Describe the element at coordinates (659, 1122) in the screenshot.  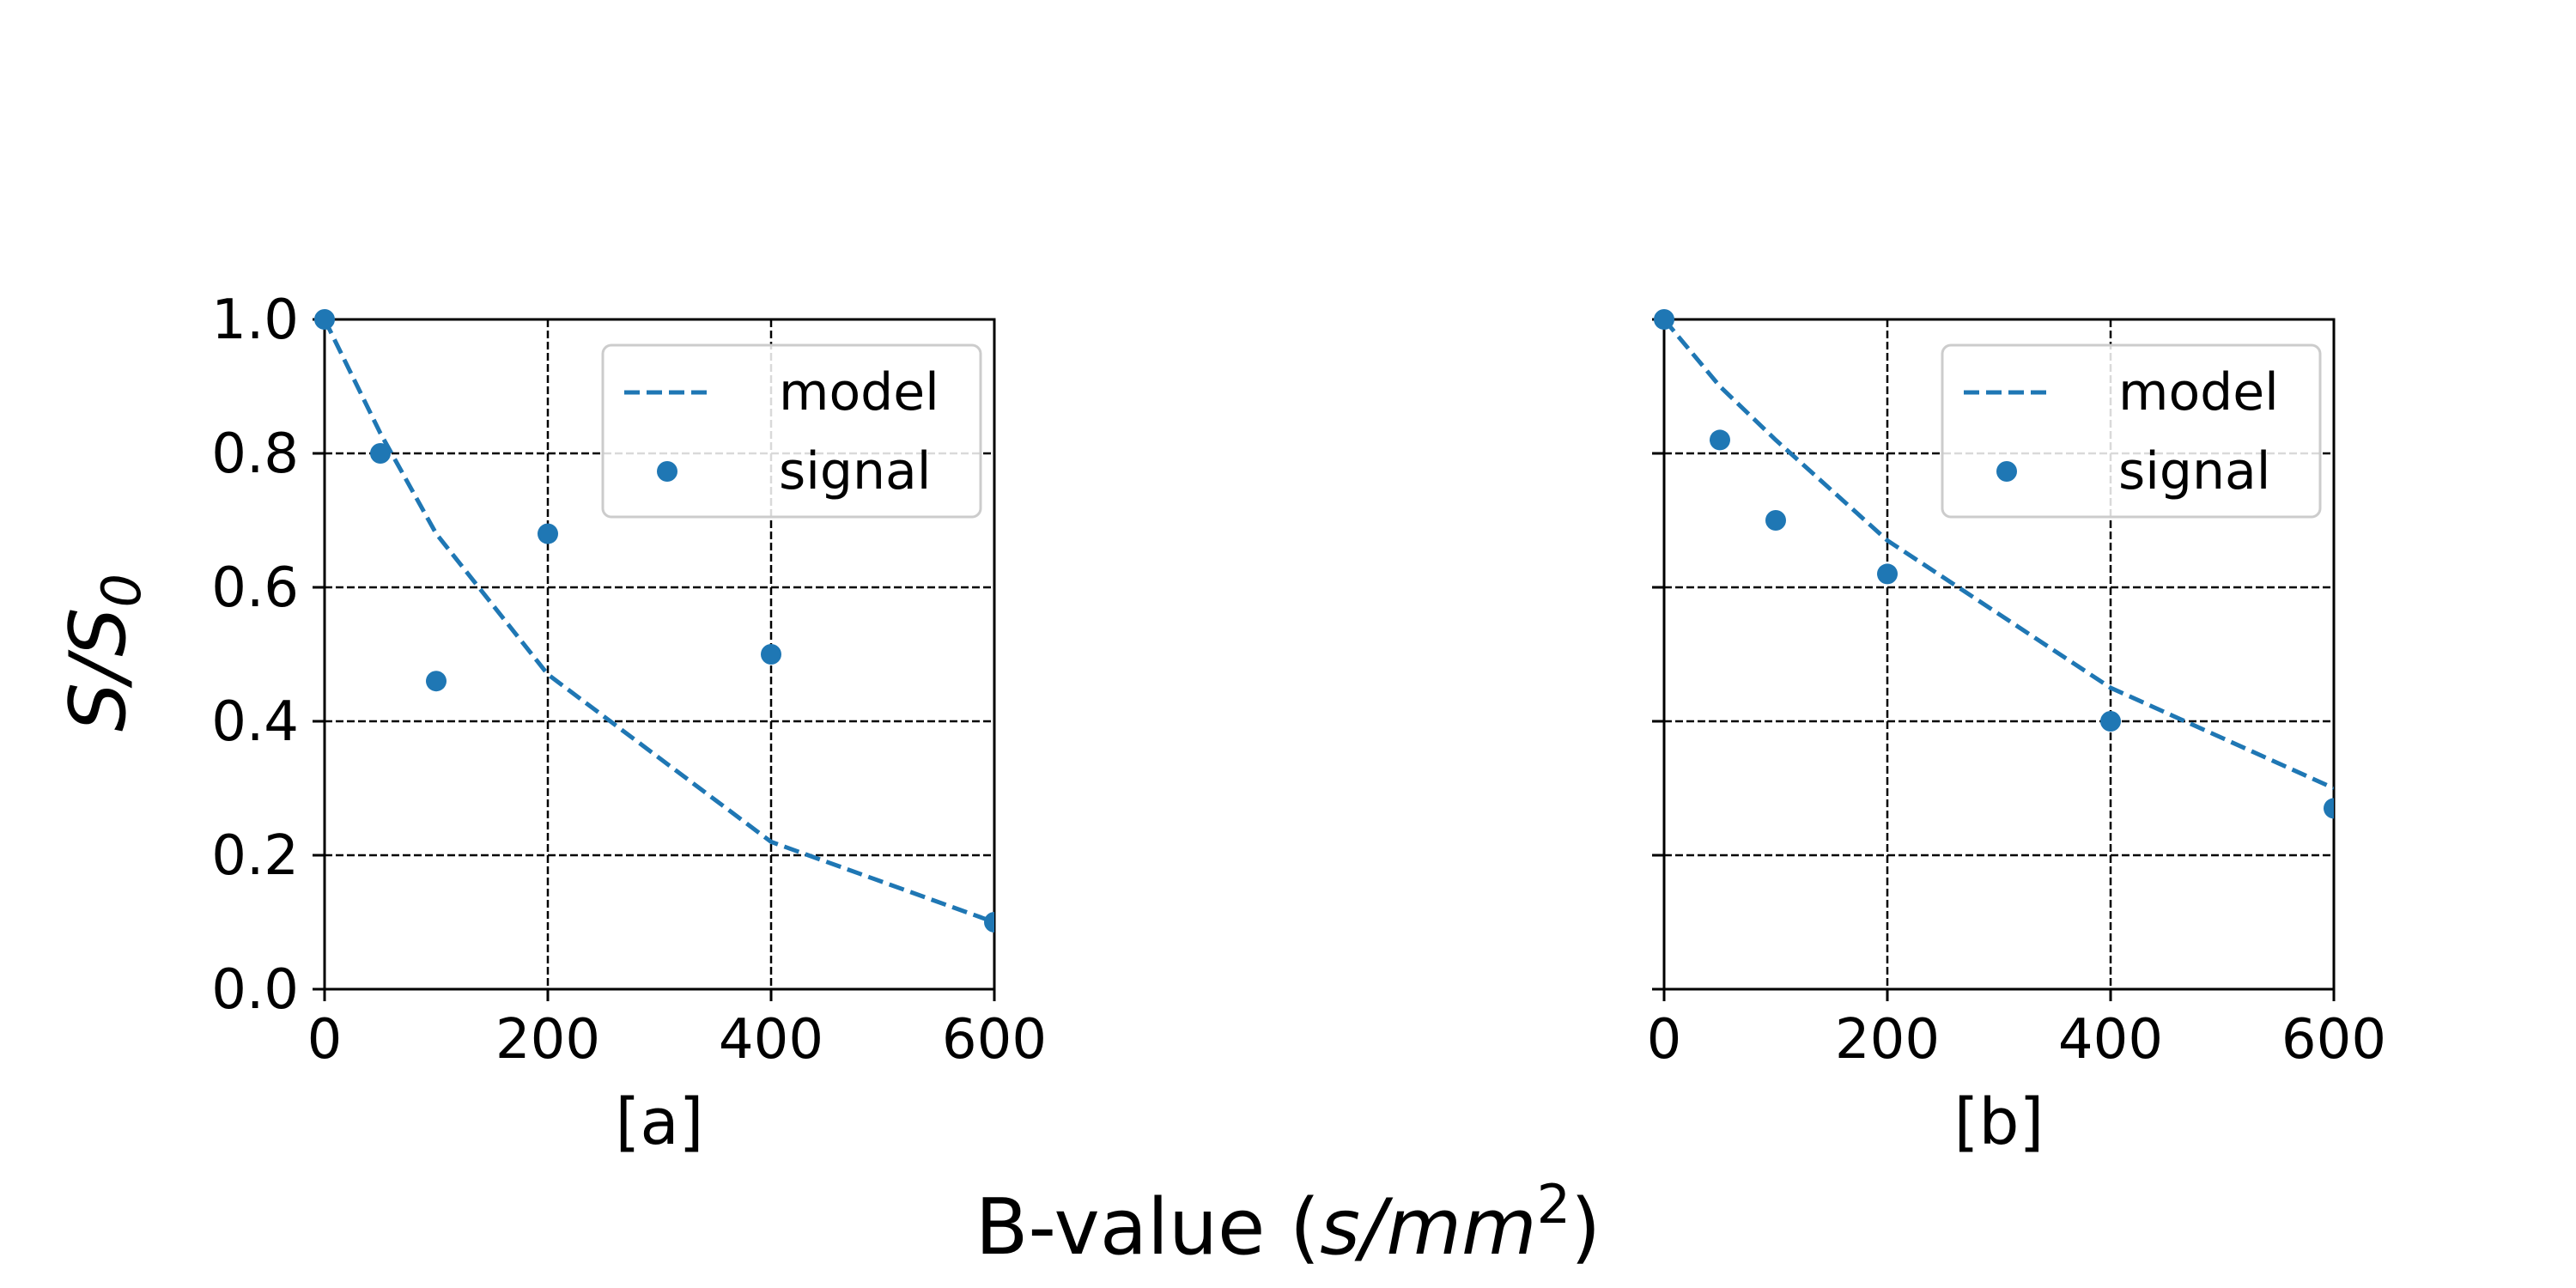
I see `panel-label: [a]` at that location.